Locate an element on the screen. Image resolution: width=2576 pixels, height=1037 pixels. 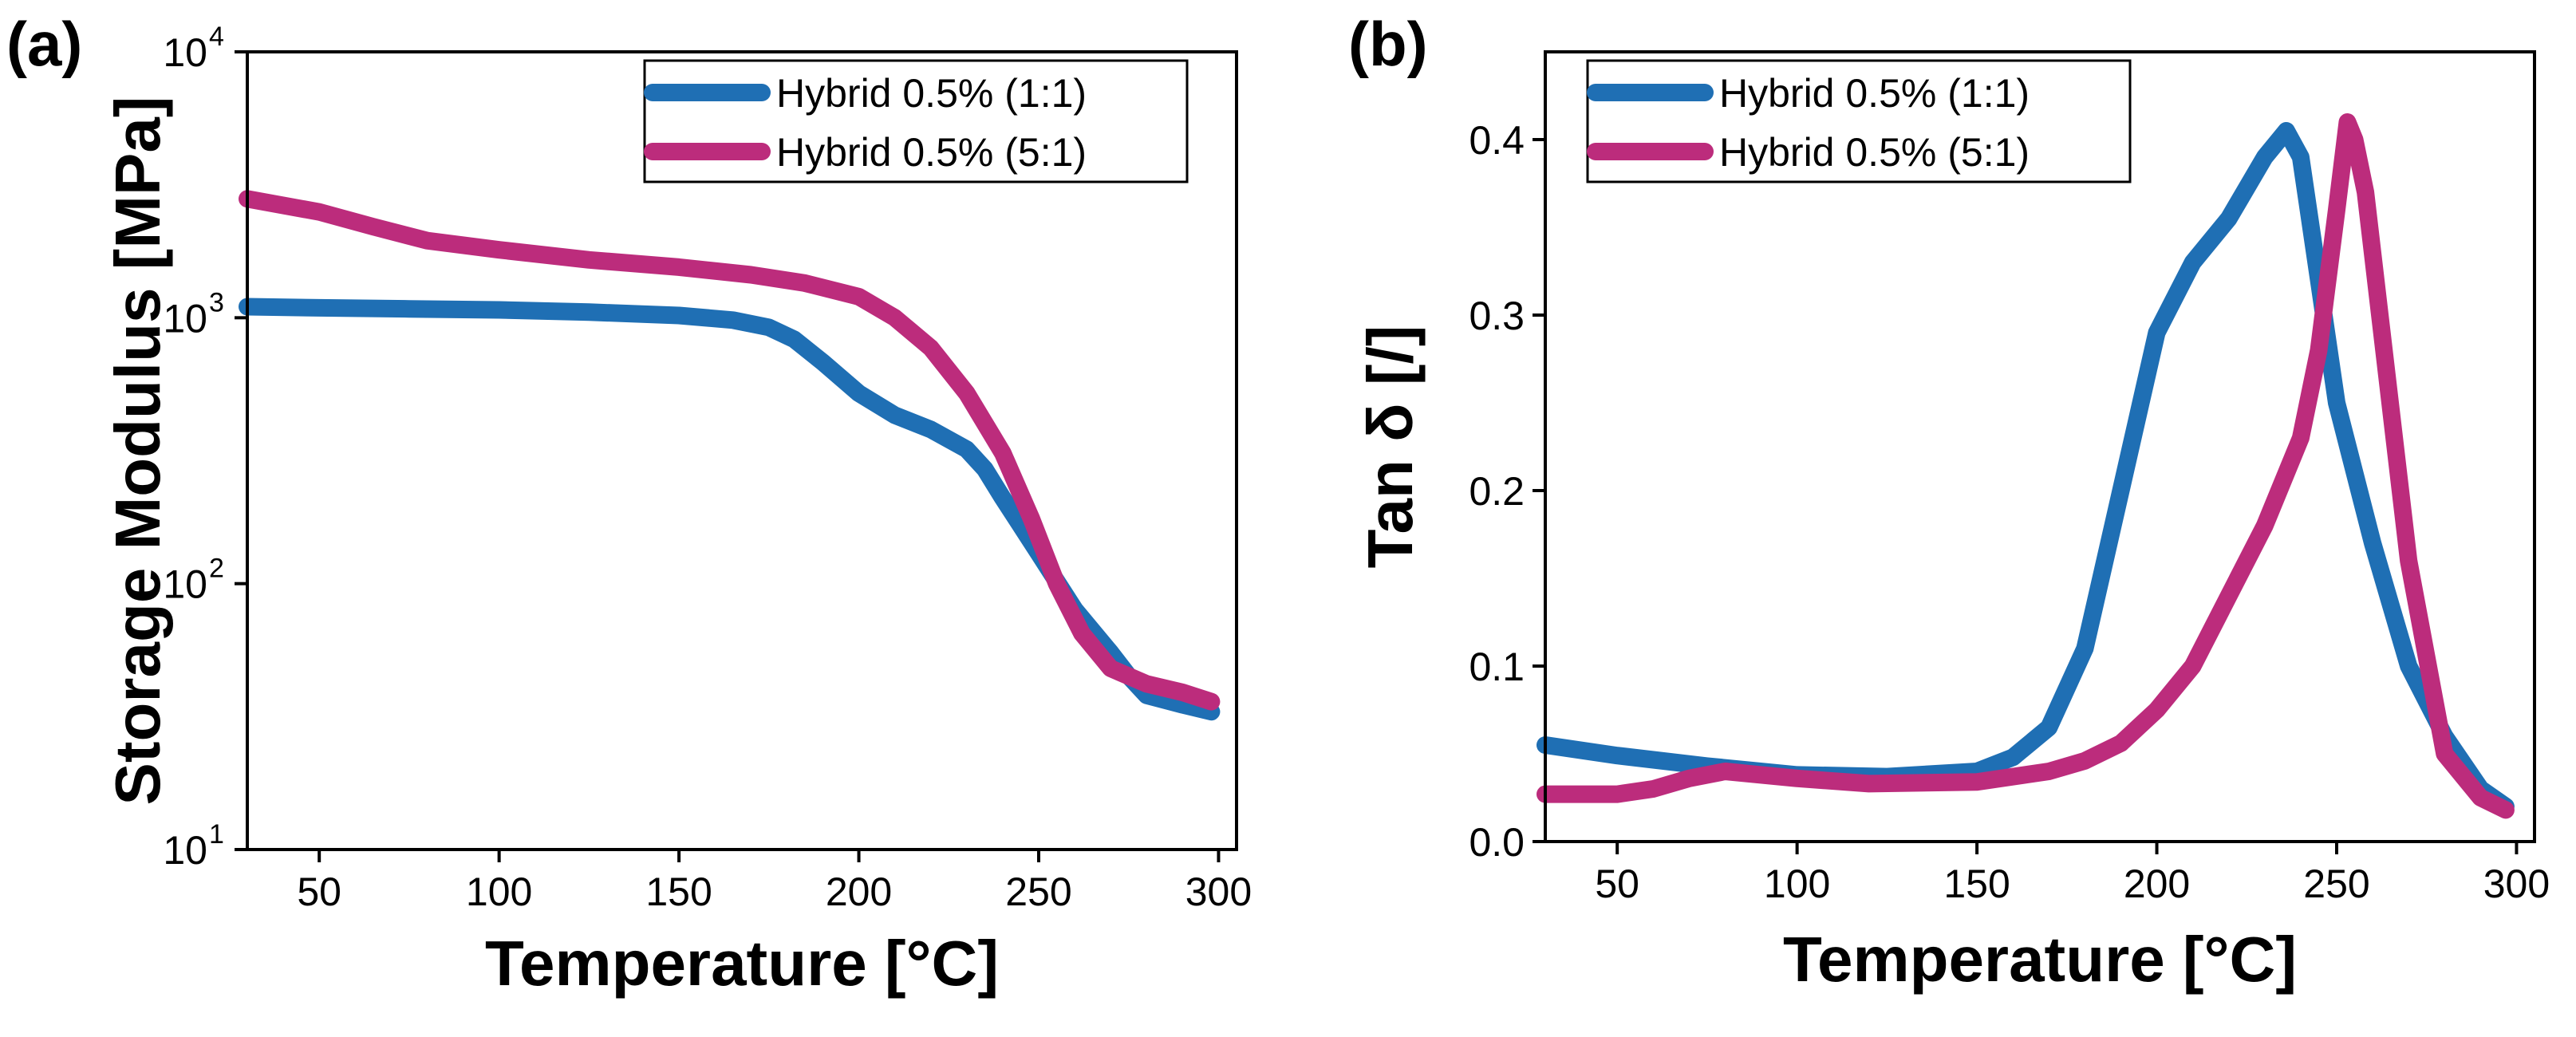
panel-b-y-tick-label: 0.0 is located at coordinates (1497, 842).